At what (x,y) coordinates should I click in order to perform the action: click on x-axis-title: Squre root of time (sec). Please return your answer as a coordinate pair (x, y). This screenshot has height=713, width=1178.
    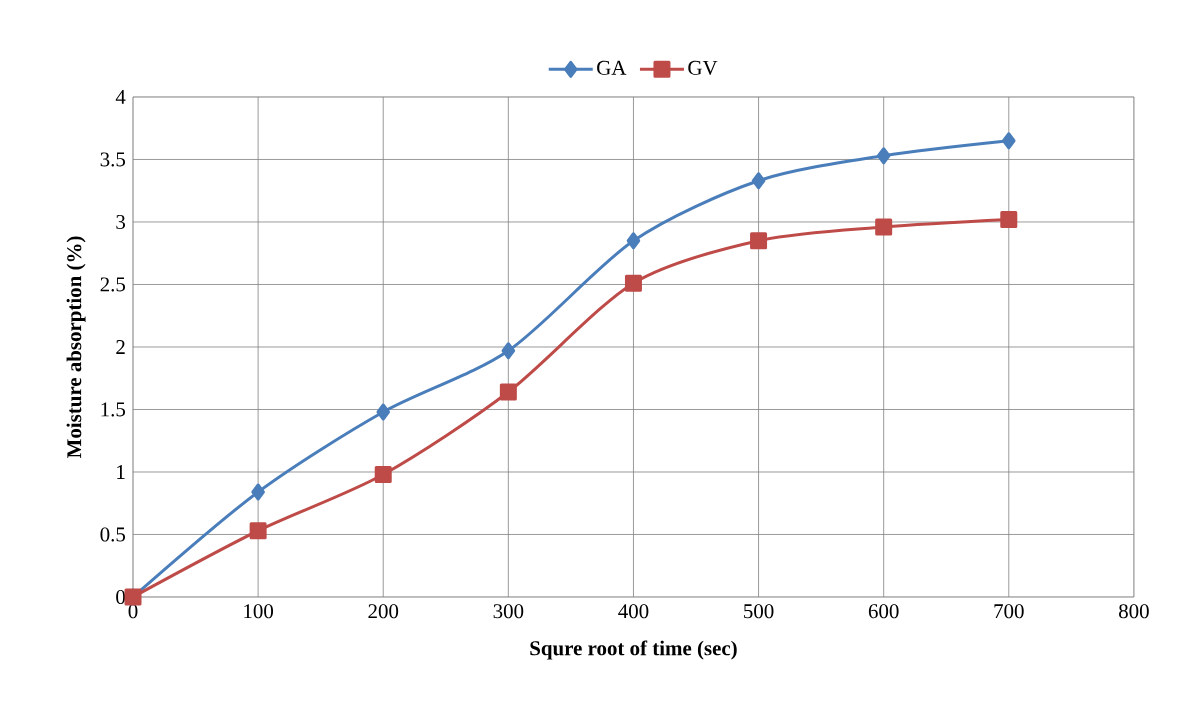
    Looking at the image, I should click on (633, 650).